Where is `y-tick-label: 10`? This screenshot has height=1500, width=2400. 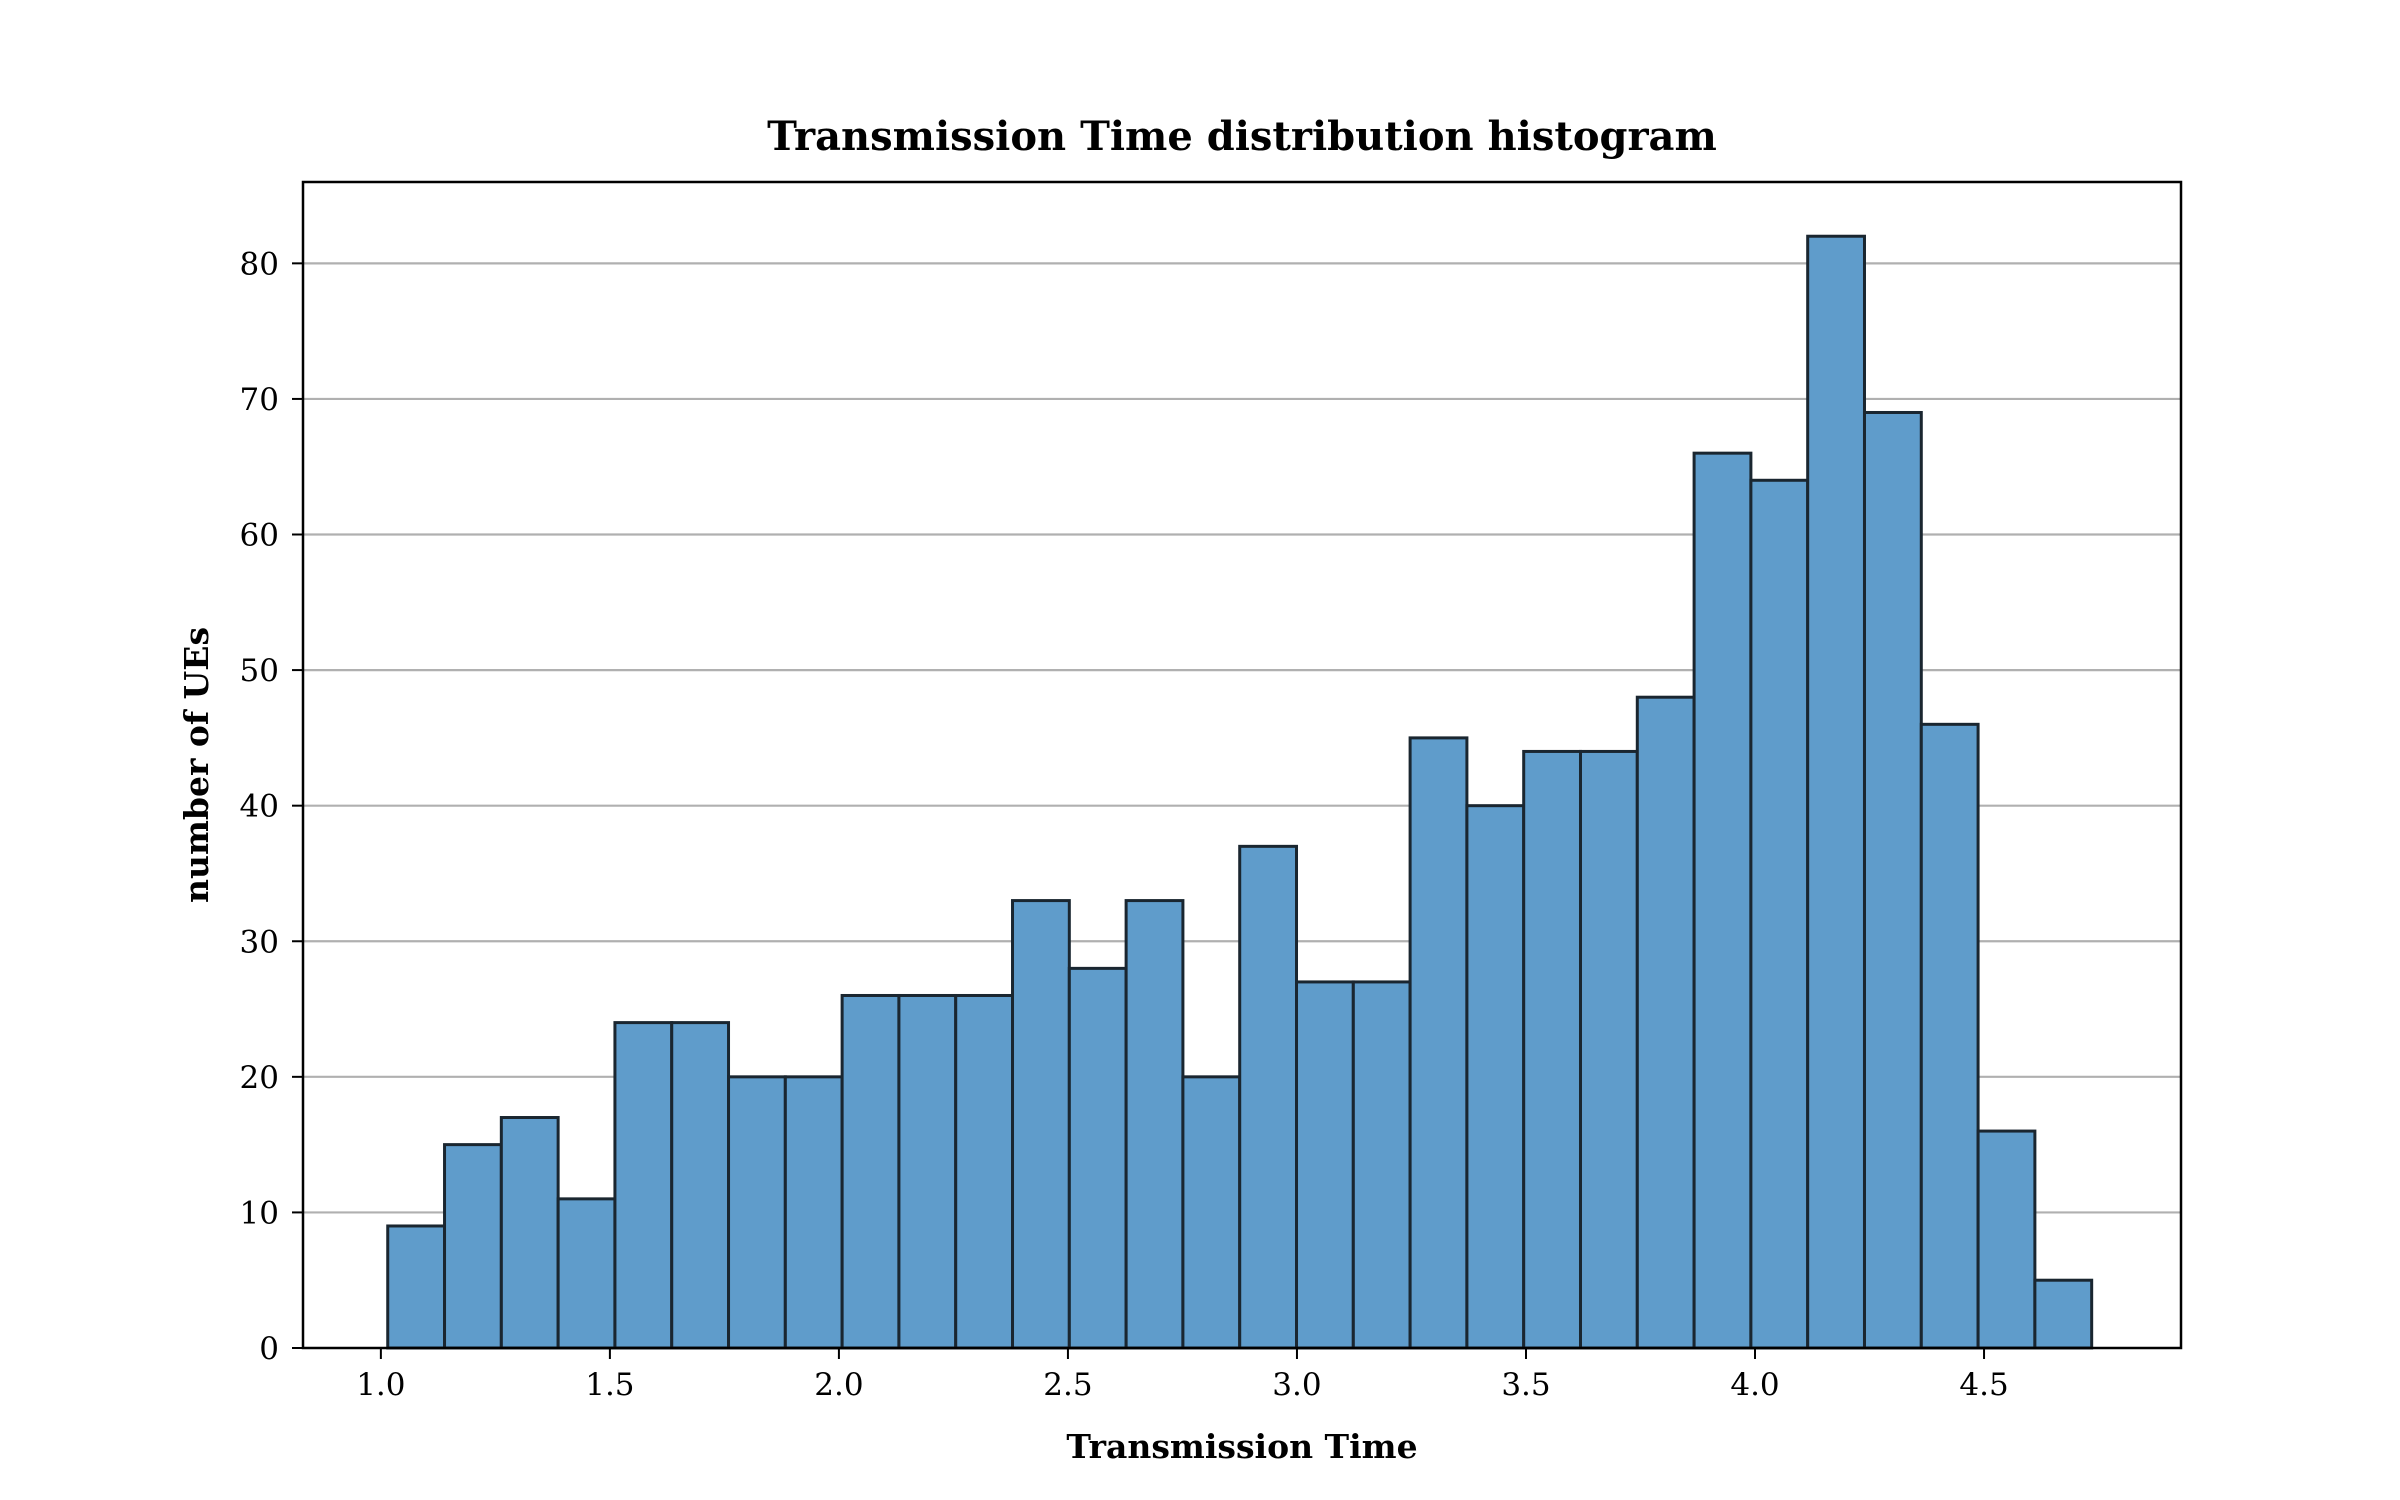 y-tick-label: 10 is located at coordinates (259, 1213).